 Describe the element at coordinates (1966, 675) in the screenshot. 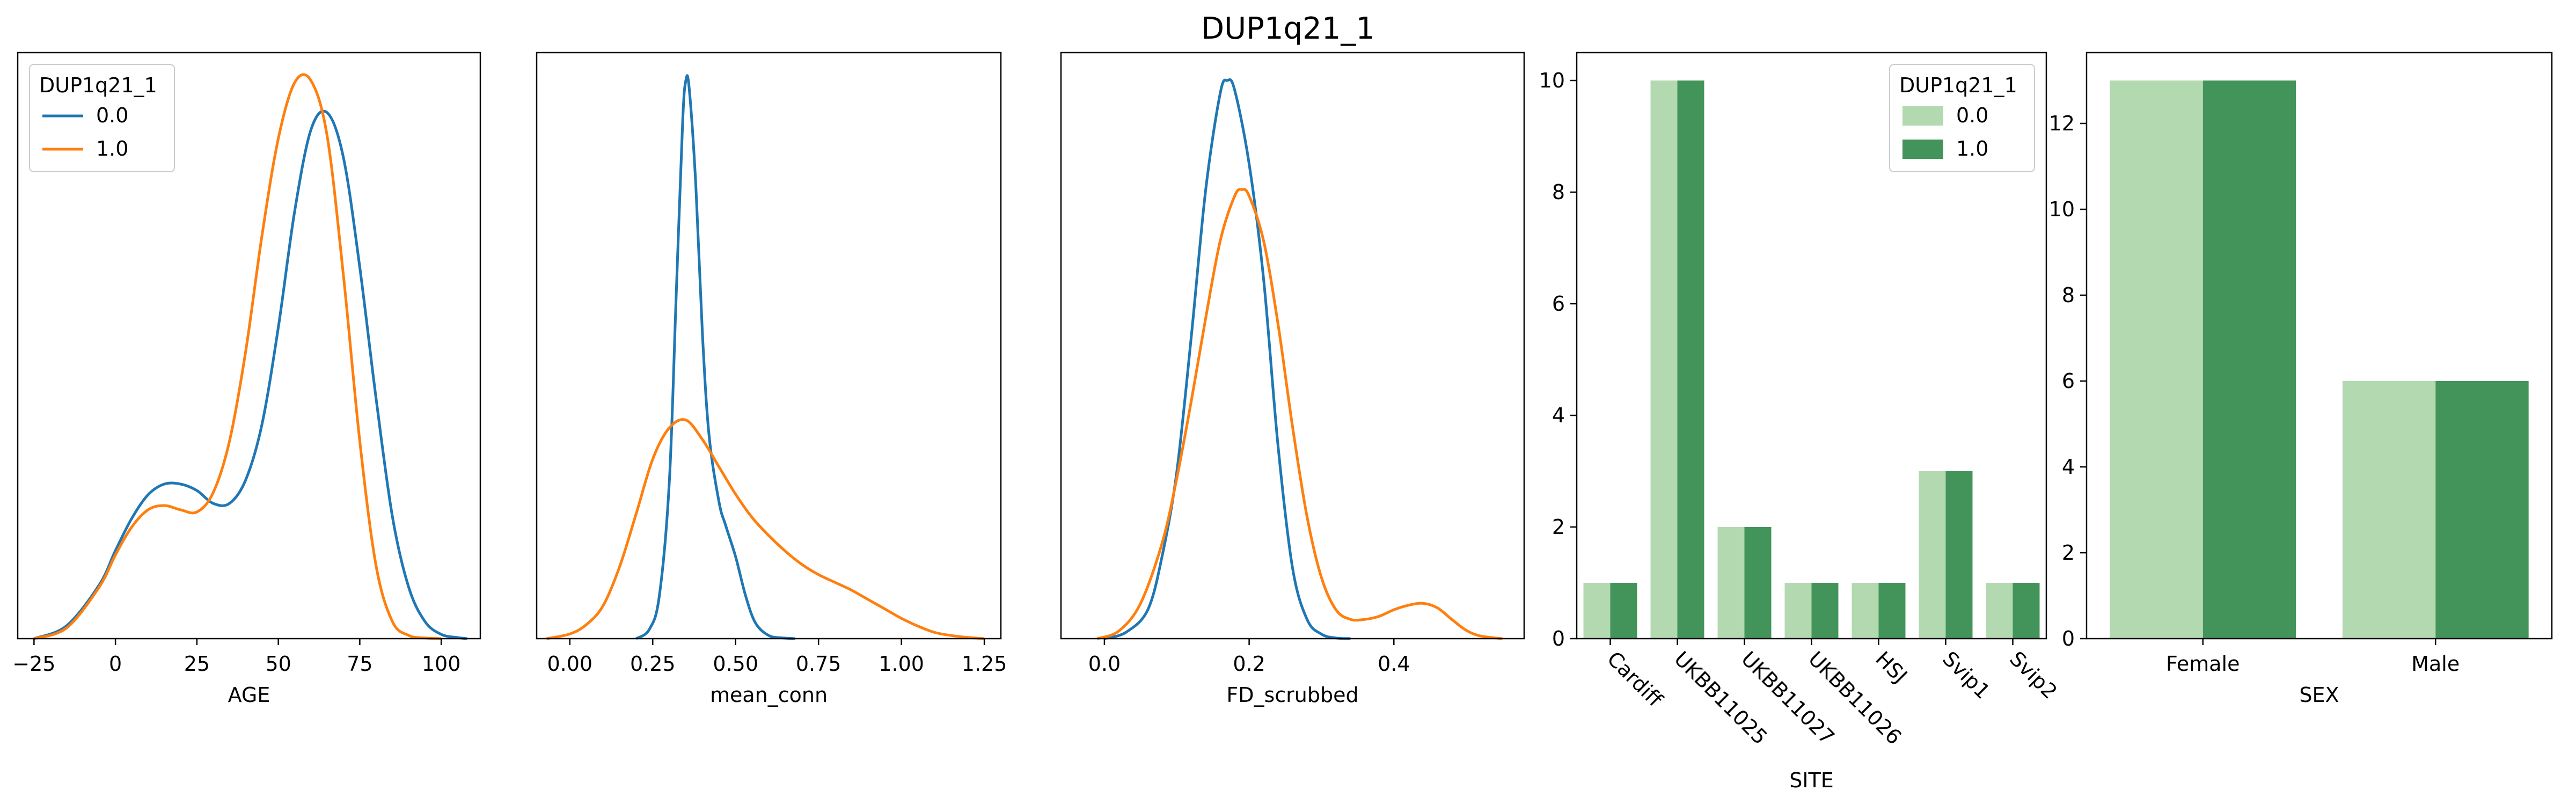

I see `x-tick-label: Svip1` at that location.